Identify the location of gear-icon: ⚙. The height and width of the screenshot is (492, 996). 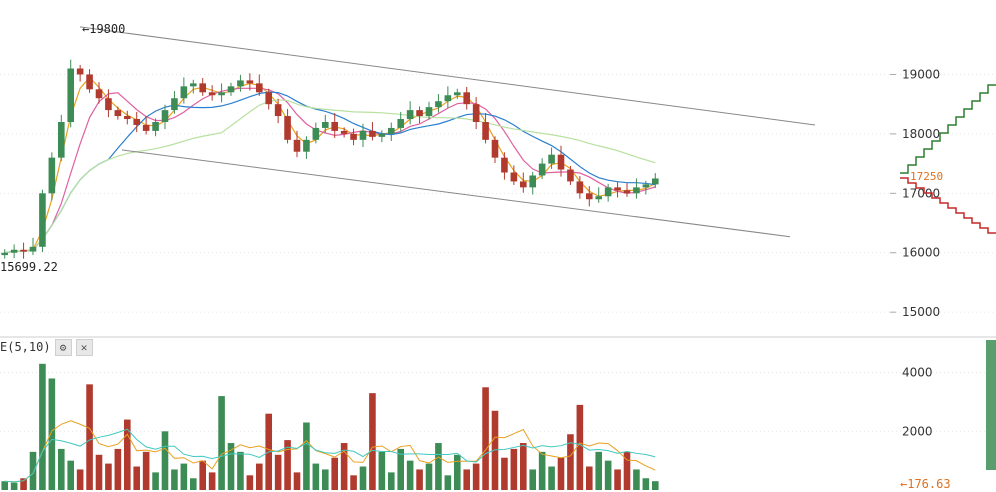
(63, 347).